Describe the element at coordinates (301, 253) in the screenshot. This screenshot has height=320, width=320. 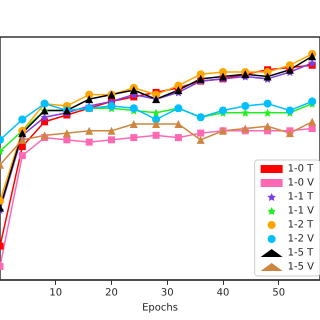
I see `legend-label: 1-5 T` at that location.